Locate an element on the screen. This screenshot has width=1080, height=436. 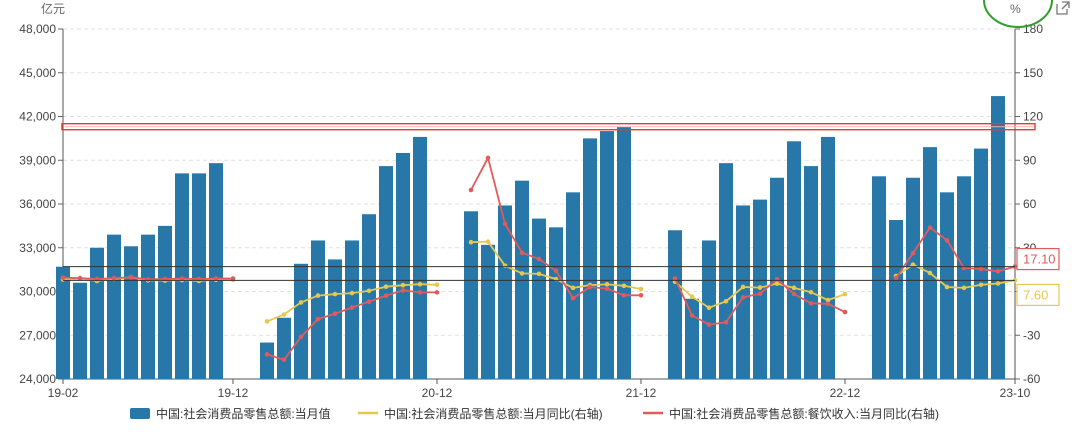
legend-label: 中国:社会消费品零售总额:当月同比(右轴) is located at coordinates (493, 413).